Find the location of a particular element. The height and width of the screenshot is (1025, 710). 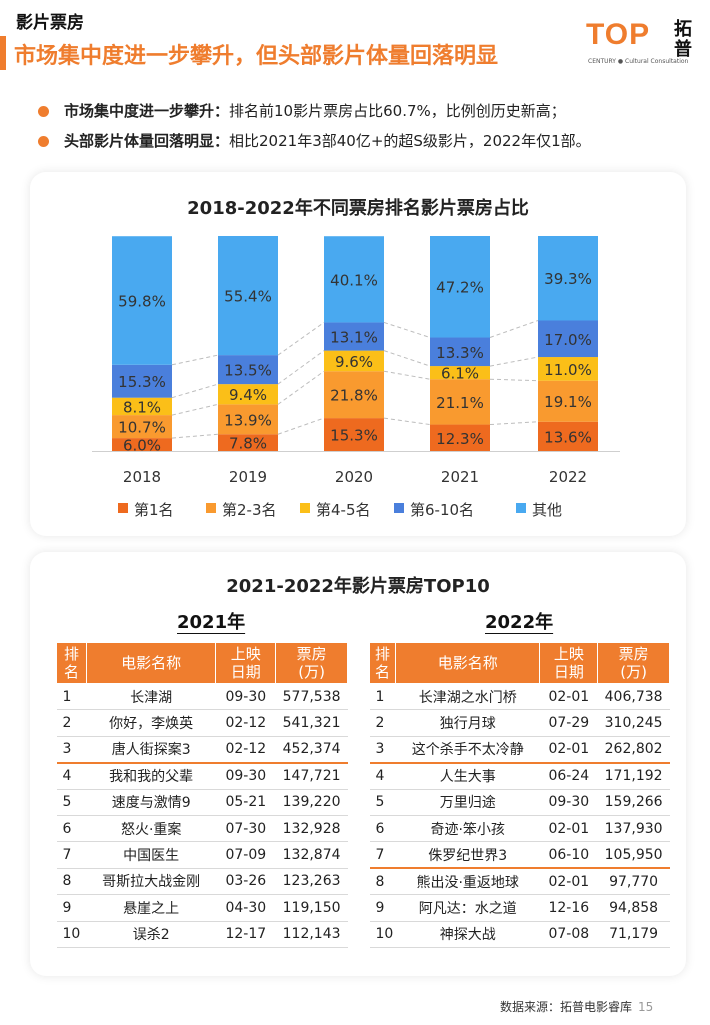

header-box: 票房 (万) is located at coordinates (311, 663).